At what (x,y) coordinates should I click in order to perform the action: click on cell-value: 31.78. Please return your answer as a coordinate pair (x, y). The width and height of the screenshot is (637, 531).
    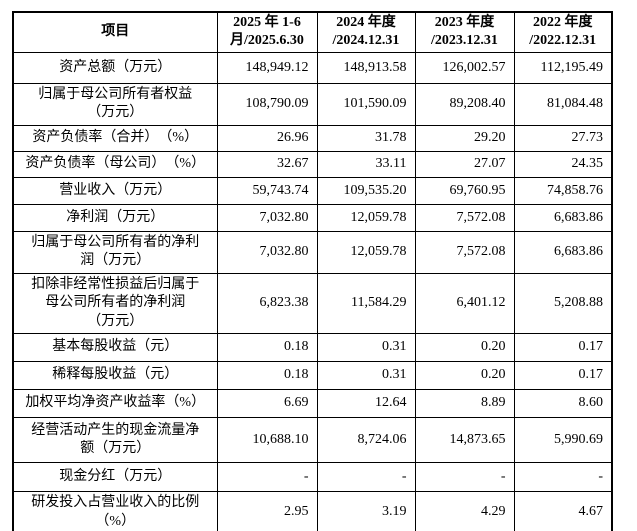
    Looking at the image, I should click on (366, 138).